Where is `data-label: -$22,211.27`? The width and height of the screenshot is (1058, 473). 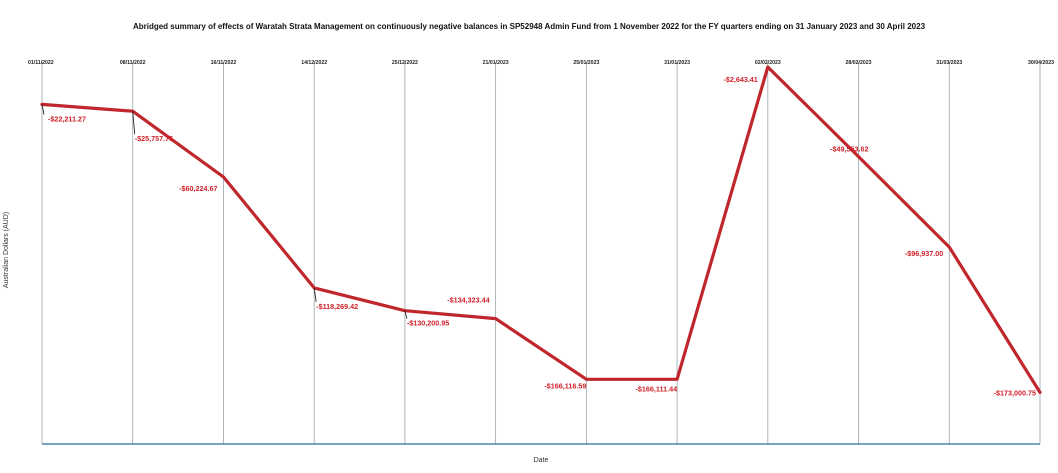 data-label: -$22,211.27 is located at coordinates (67, 118).